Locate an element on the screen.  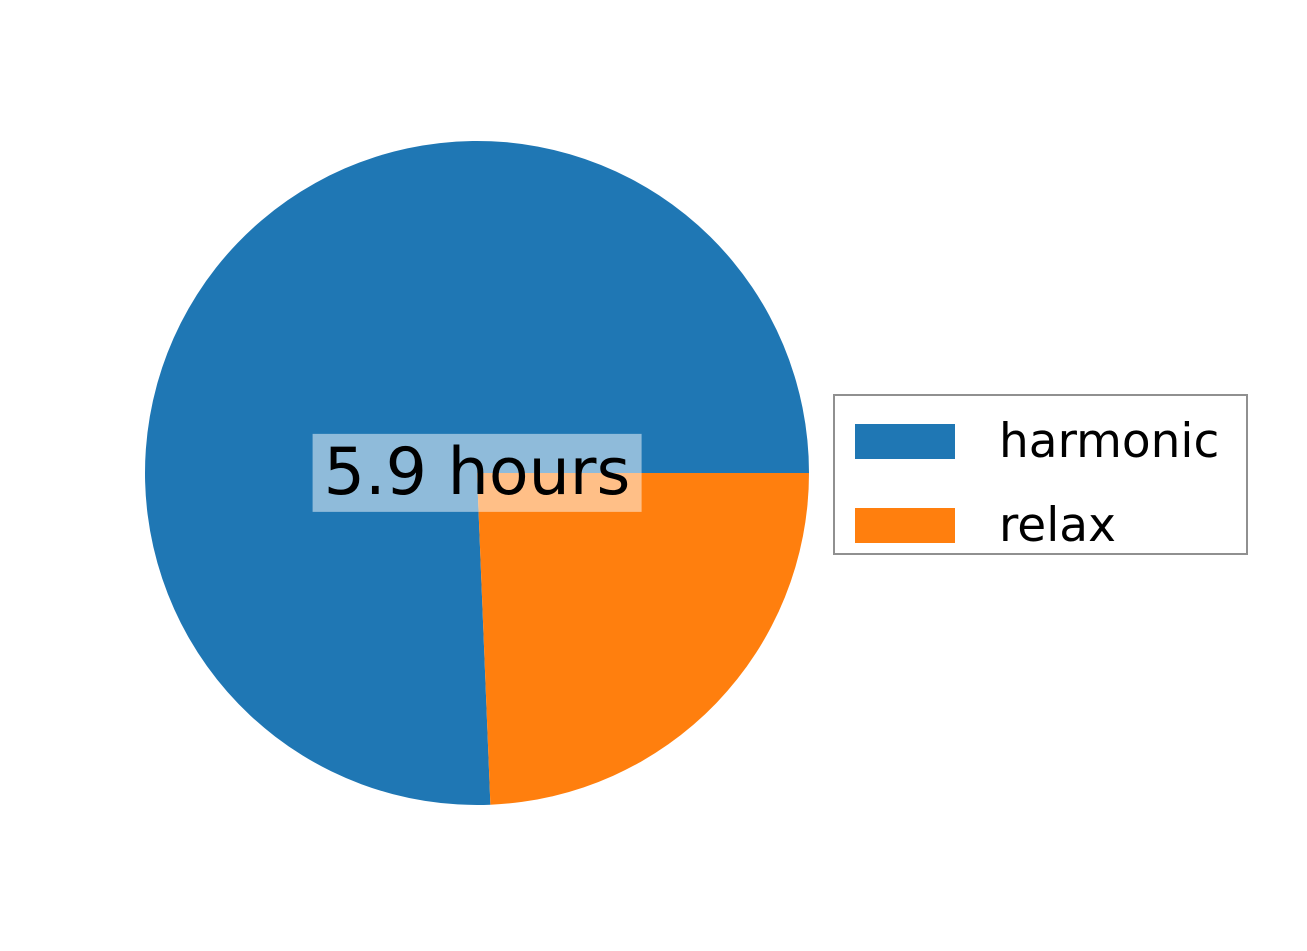
legend-item-harmonic: harmonic is located at coordinates (1050, 441).